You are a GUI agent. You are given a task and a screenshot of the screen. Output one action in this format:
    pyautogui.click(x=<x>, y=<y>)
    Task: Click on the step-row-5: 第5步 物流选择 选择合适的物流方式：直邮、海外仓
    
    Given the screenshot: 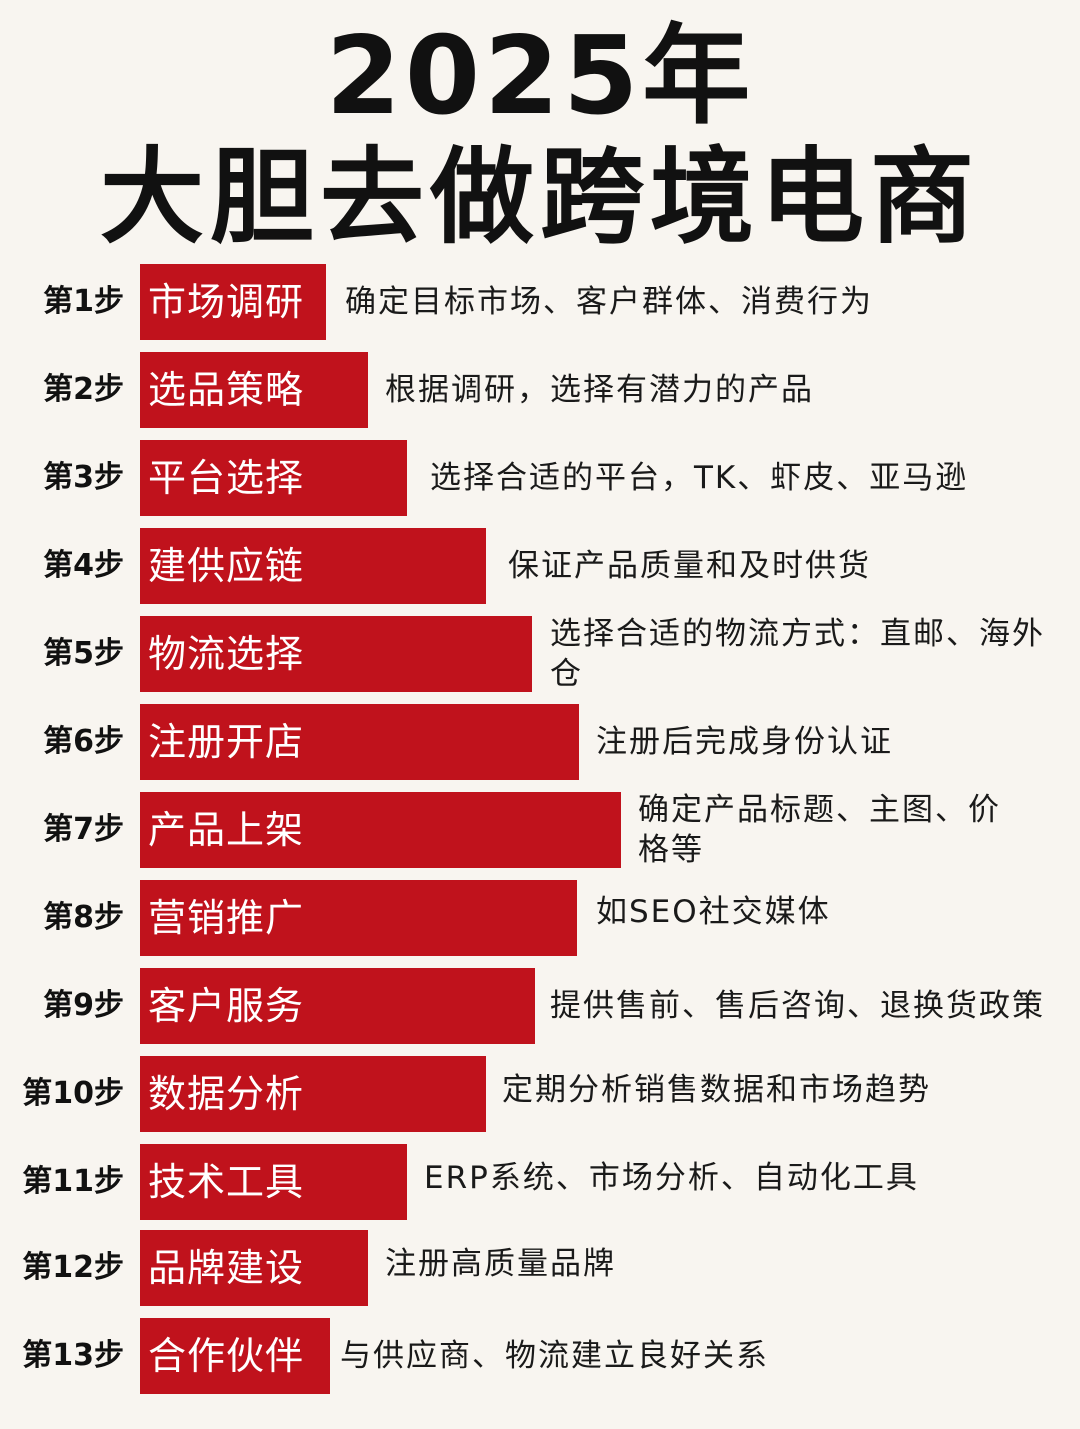 What is the action you would take?
    pyautogui.click(x=540, y=654)
    